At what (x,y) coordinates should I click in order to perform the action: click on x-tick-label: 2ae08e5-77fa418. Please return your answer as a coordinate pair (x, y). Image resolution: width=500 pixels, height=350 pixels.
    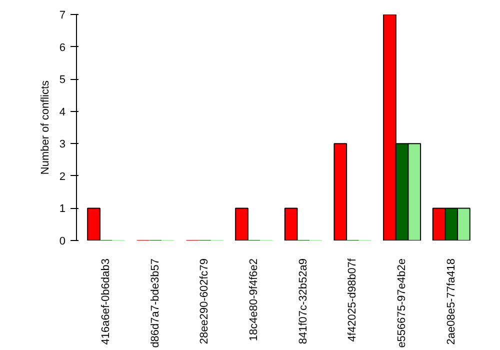
    Looking at the image, I should click on (451, 301).